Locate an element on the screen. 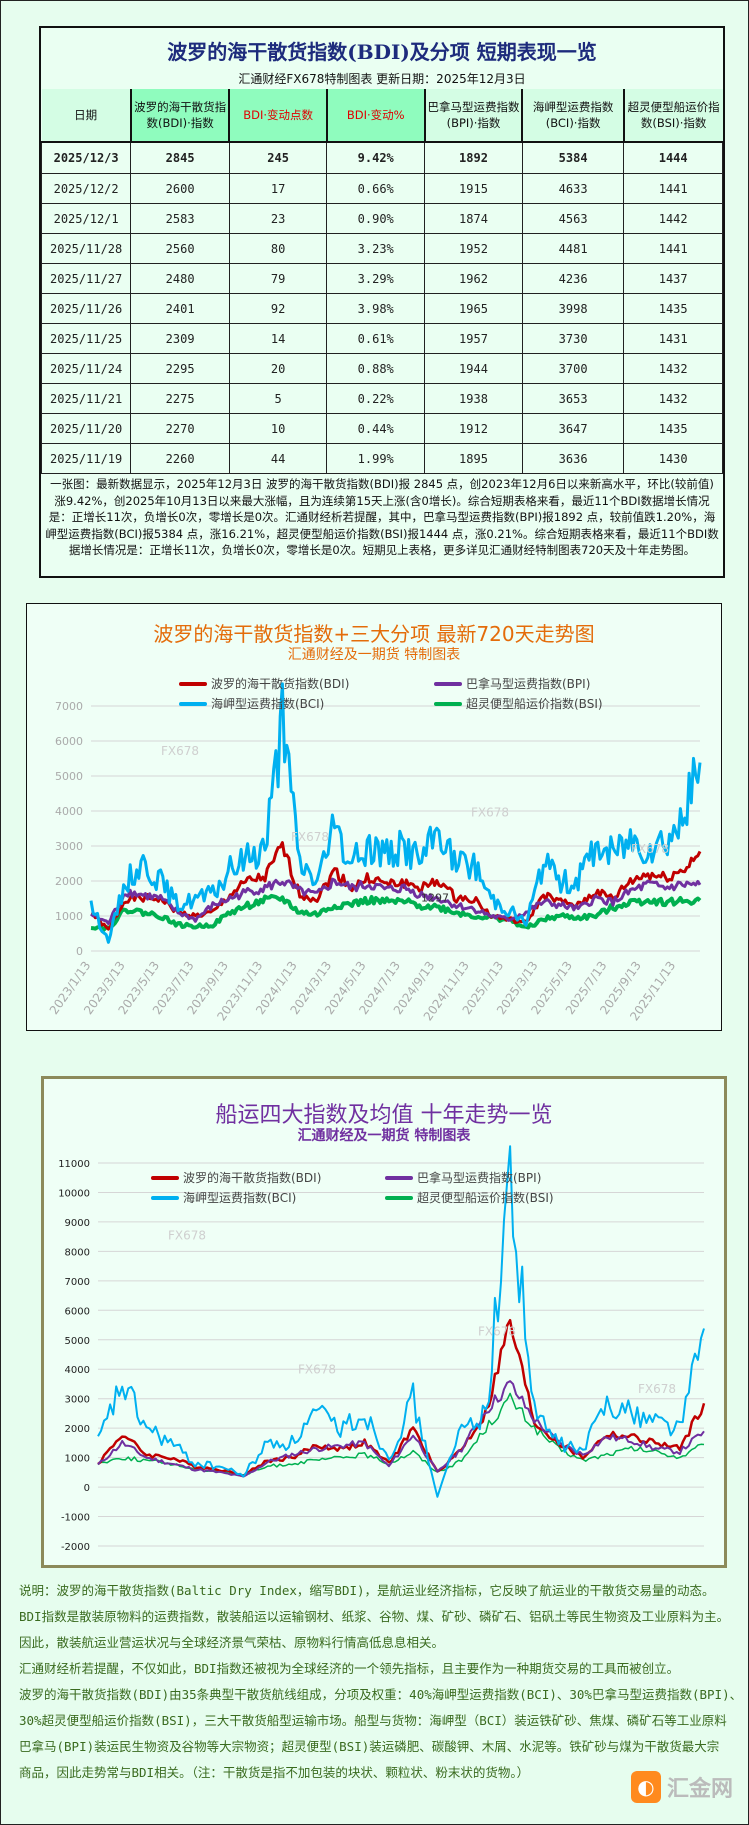 This screenshot has width=749, height=1825. table-cell: 2309 is located at coordinates (180, 338).